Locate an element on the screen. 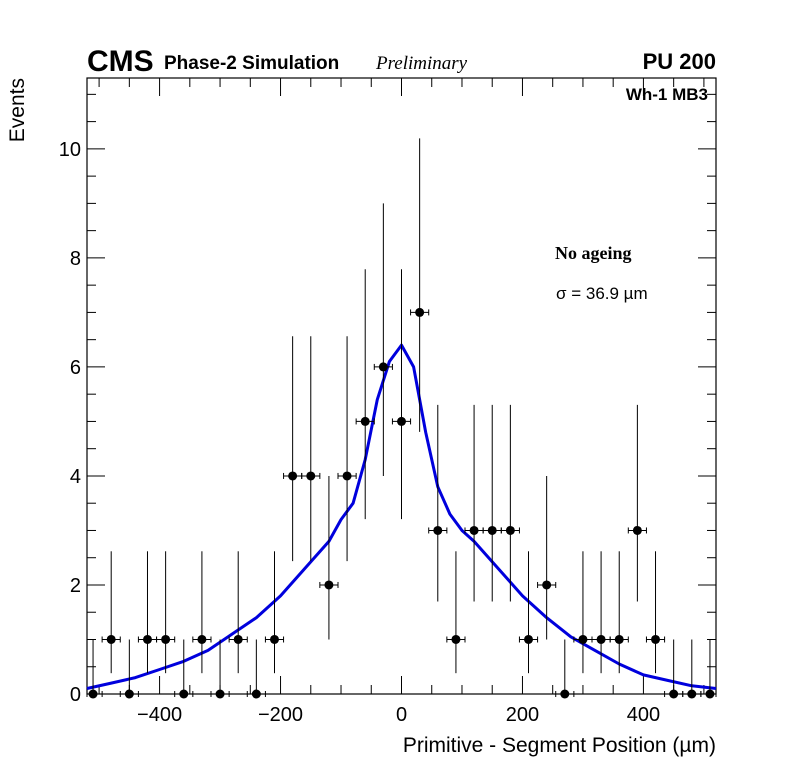  y-axis-title: Events is located at coordinates (17, 110).